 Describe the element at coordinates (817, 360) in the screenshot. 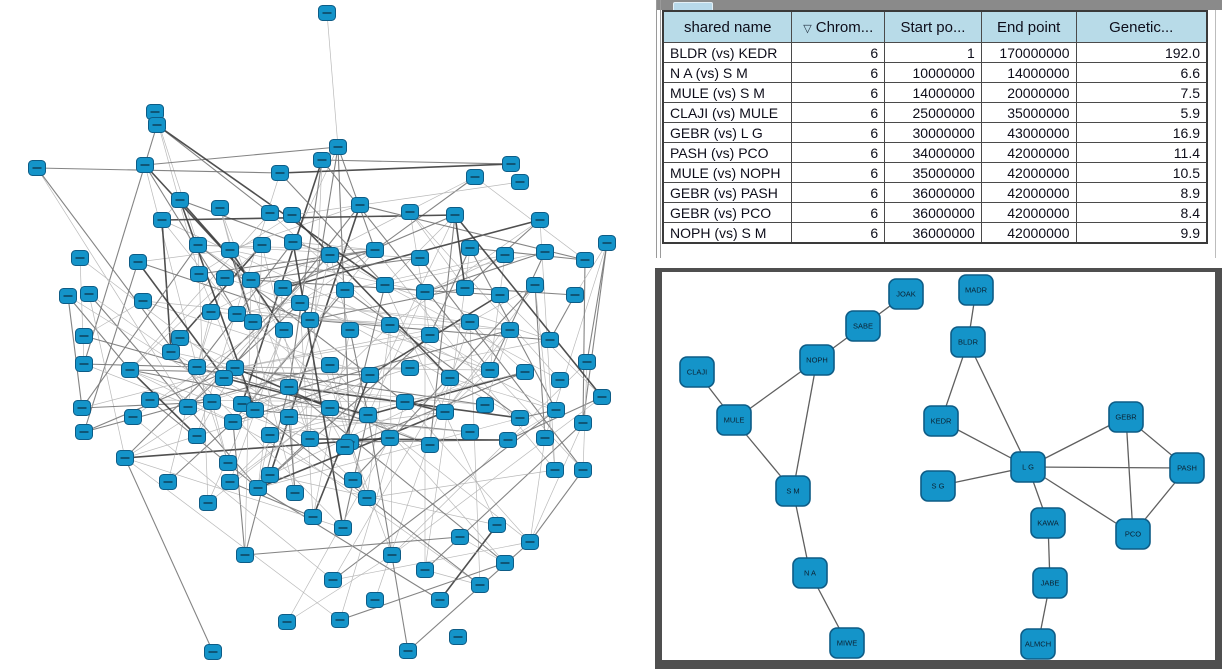

I see `network-node-noph: NOPH` at that location.